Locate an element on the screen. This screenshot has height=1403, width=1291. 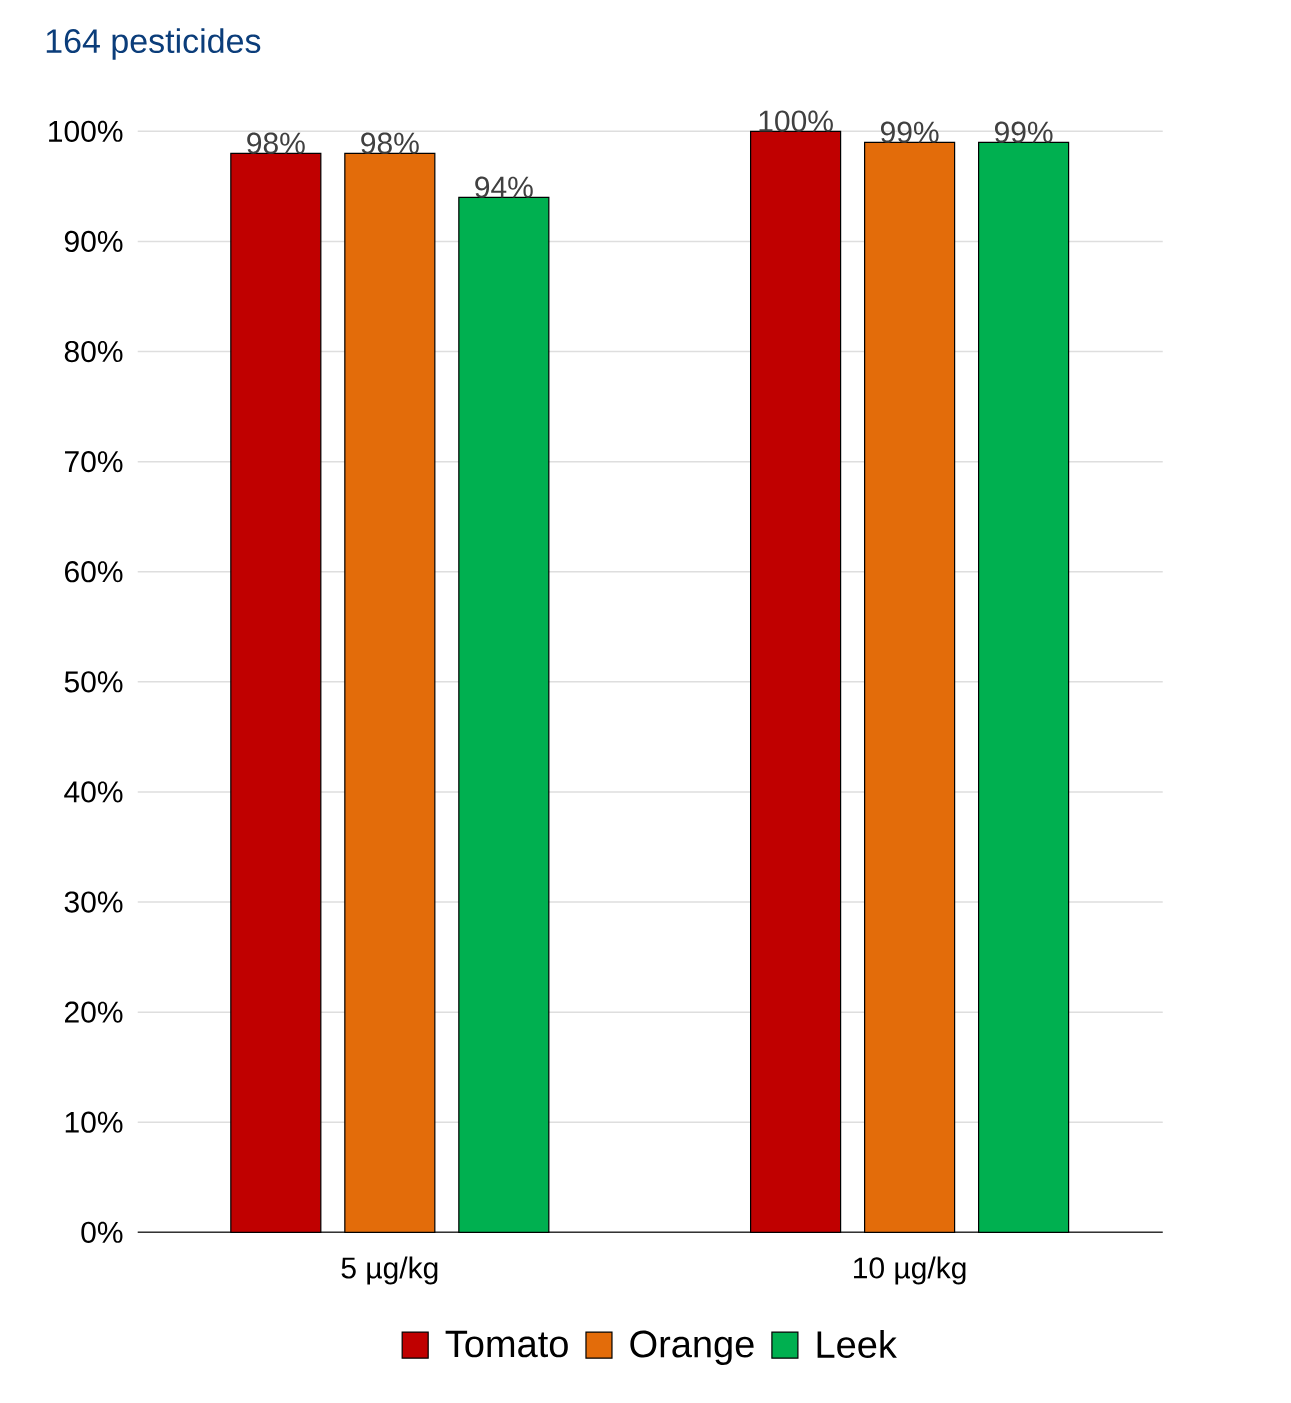
y-tick-label: 100% is located at coordinates (86, 131).